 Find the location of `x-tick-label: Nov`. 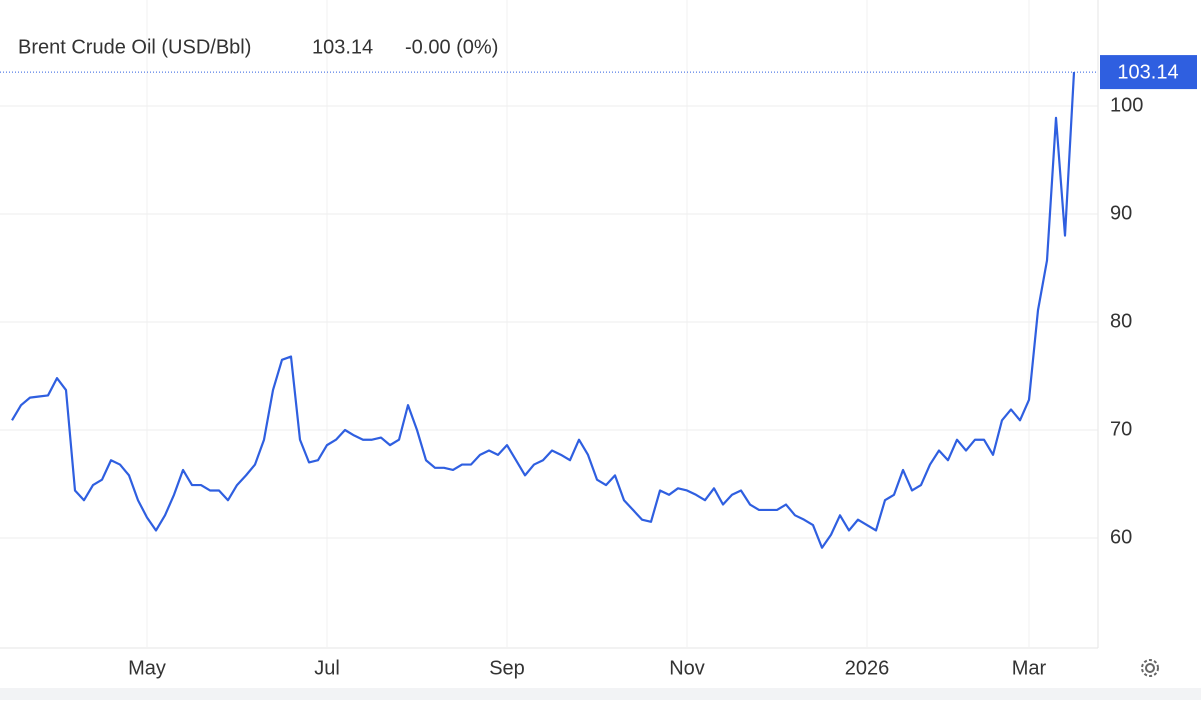

x-tick-label: Nov is located at coordinates (687, 668).